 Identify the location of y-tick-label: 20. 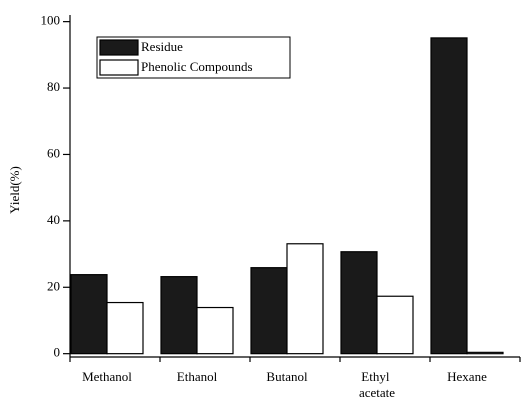
(53, 285).